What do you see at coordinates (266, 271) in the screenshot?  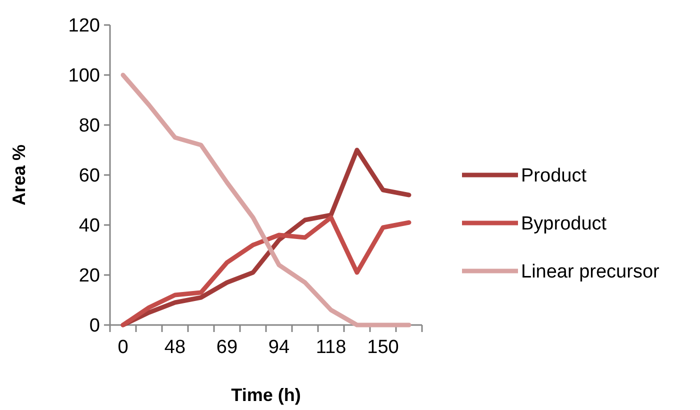 I see `line-series` at bounding box center [266, 271].